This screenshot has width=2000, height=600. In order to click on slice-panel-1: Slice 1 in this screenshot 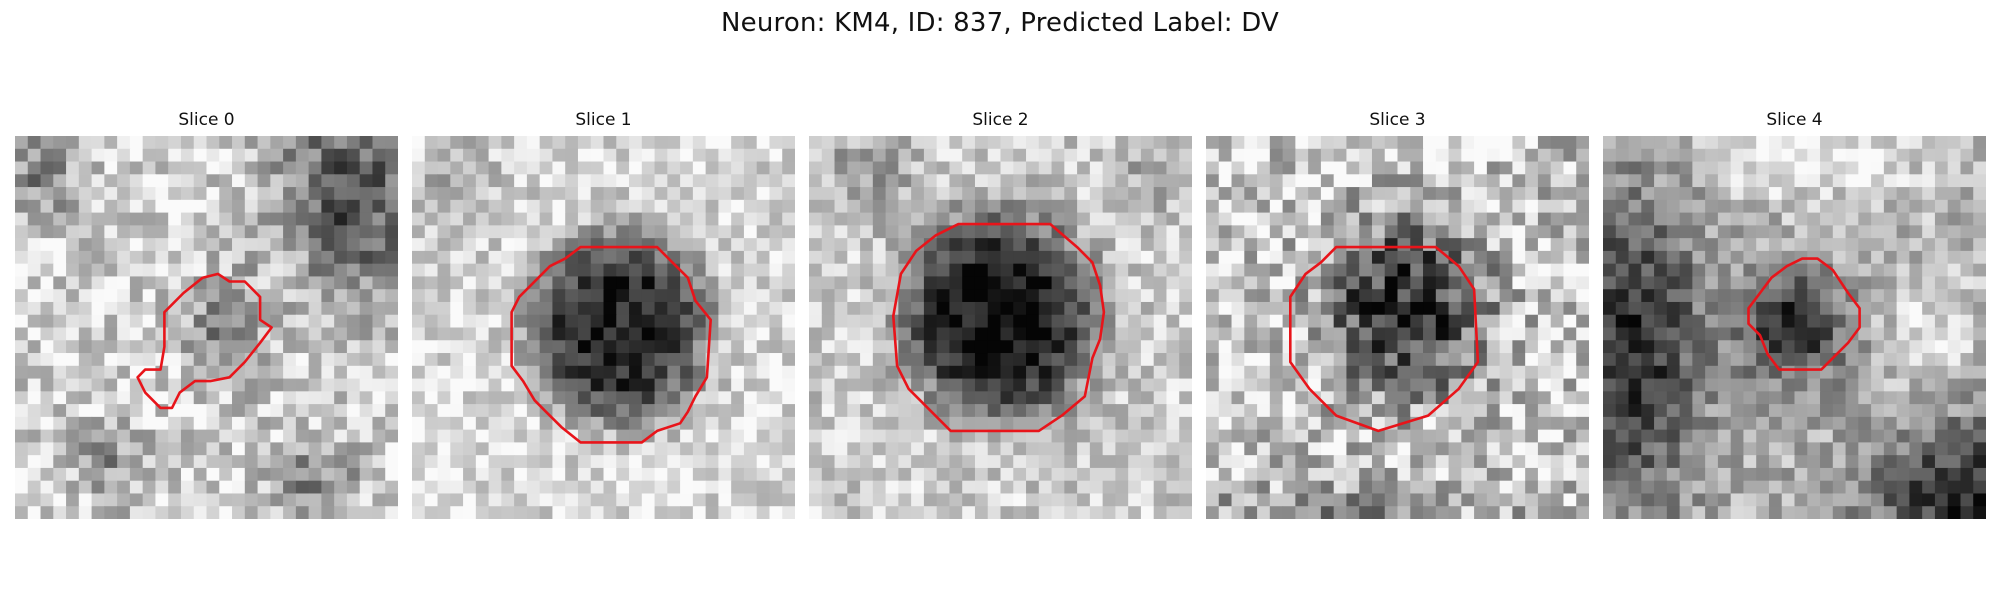, I will do `click(603, 313)`.